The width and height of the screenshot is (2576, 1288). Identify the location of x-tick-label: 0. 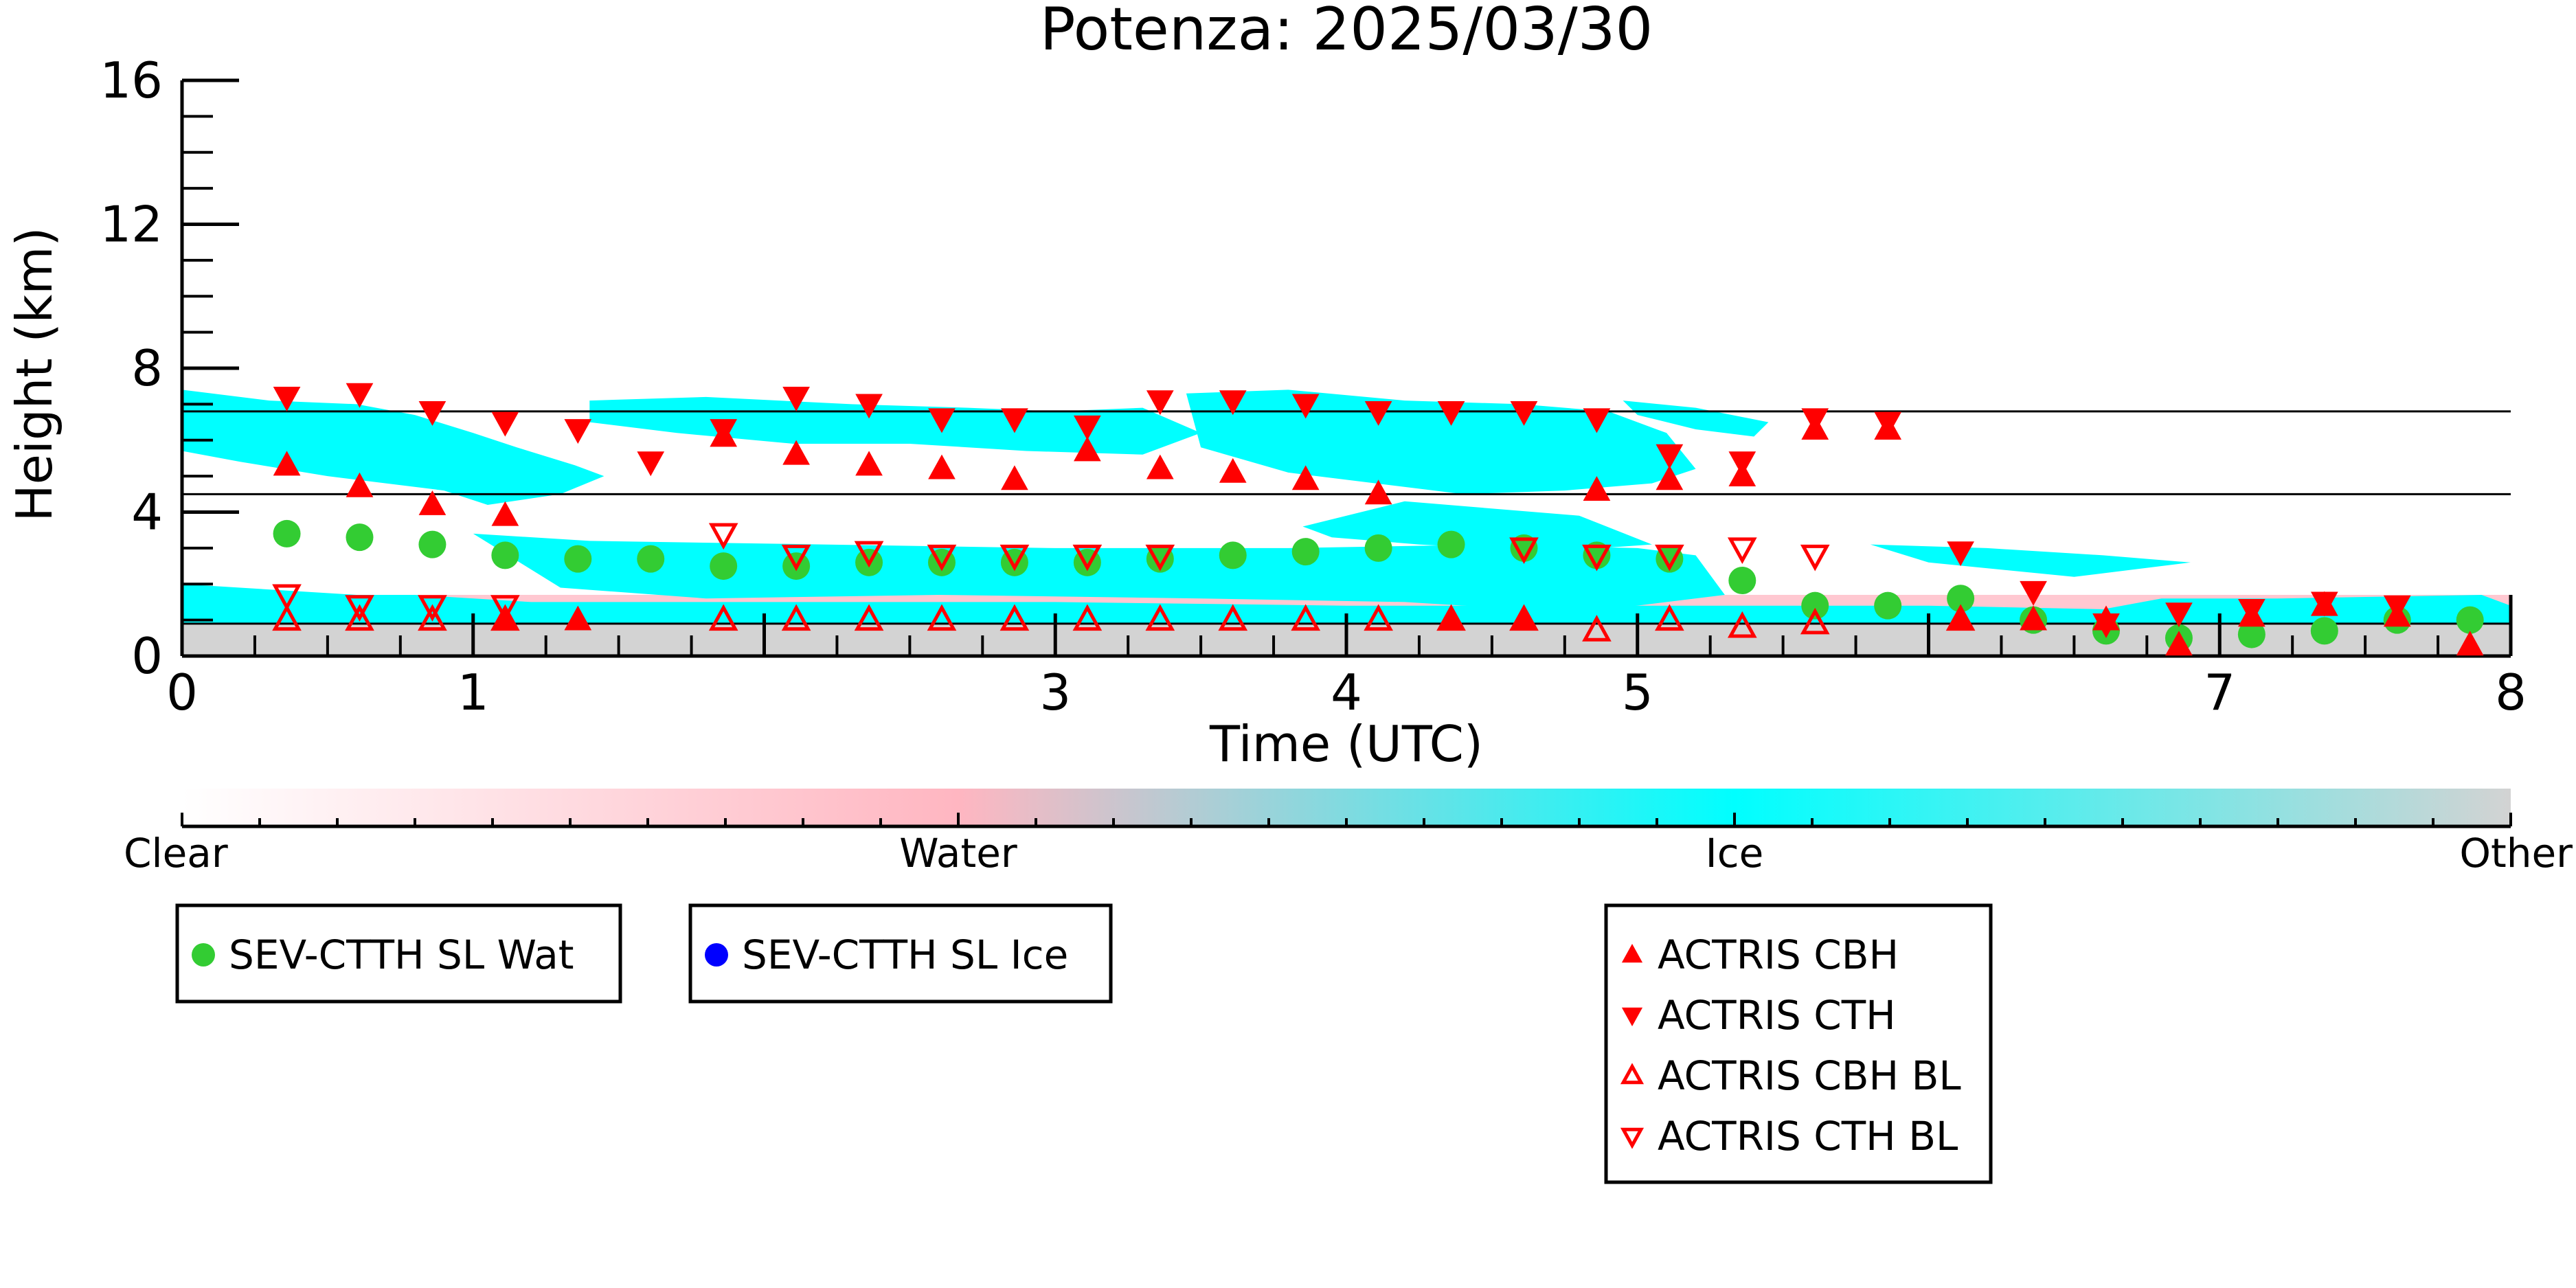
(182, 692).